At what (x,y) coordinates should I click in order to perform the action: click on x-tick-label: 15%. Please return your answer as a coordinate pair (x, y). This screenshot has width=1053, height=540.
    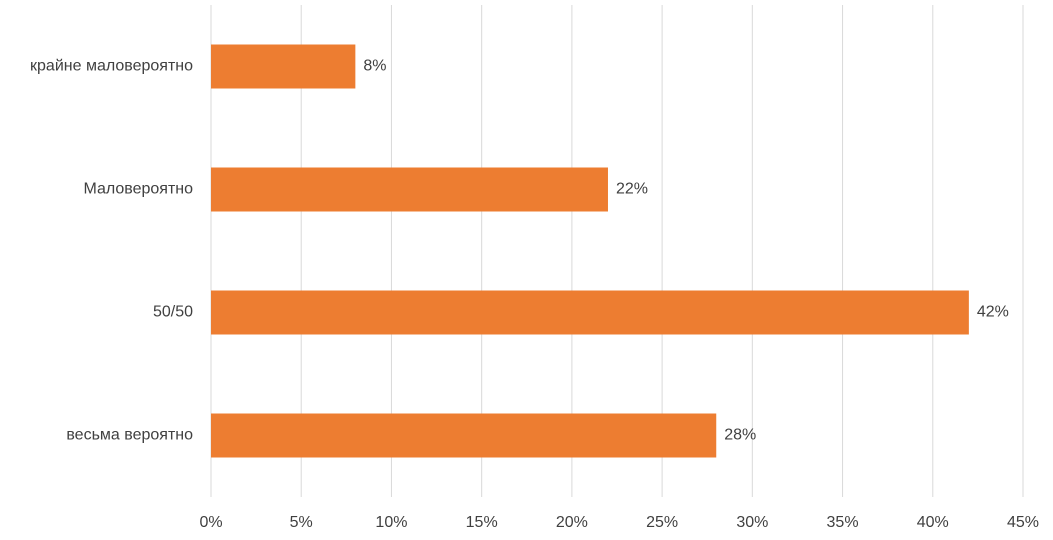
    Looking at the image, I should click on (482, 522).